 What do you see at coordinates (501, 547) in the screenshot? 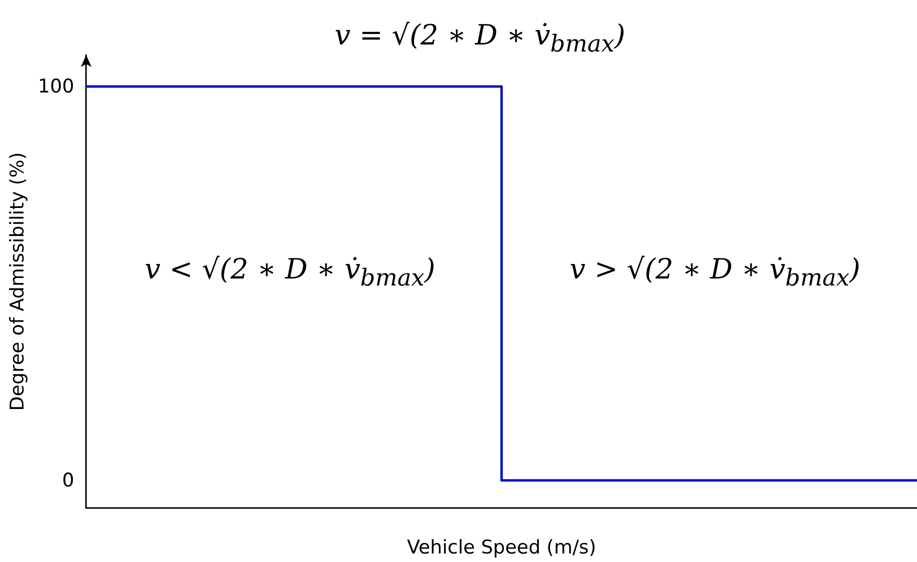
I see `x-axis-title: Vehicle Speed (m/s)` at bounding box center [501, 547].